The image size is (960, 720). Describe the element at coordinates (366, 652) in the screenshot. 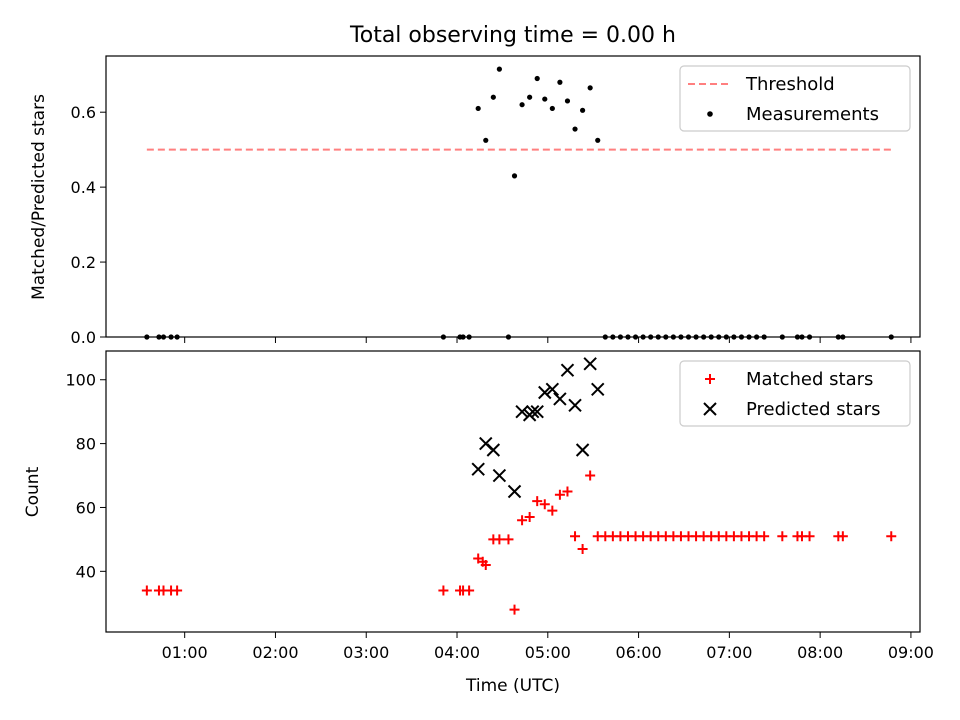

I see `x-tick-label: 03:00` at that location.